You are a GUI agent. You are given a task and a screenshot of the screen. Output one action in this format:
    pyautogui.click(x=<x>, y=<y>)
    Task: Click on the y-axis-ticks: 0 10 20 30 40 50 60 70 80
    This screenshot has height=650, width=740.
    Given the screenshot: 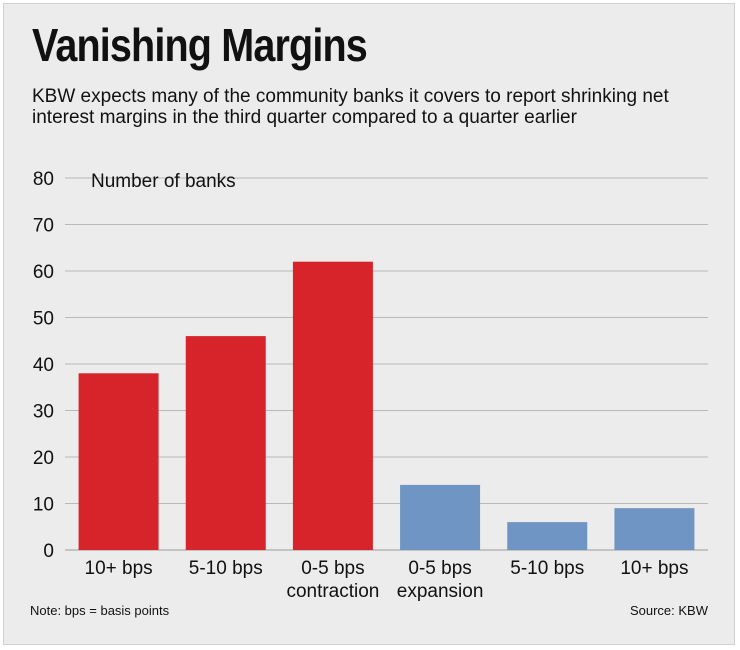 What is the action you would take?
    pyautogui.click(x=43, y=365)
    